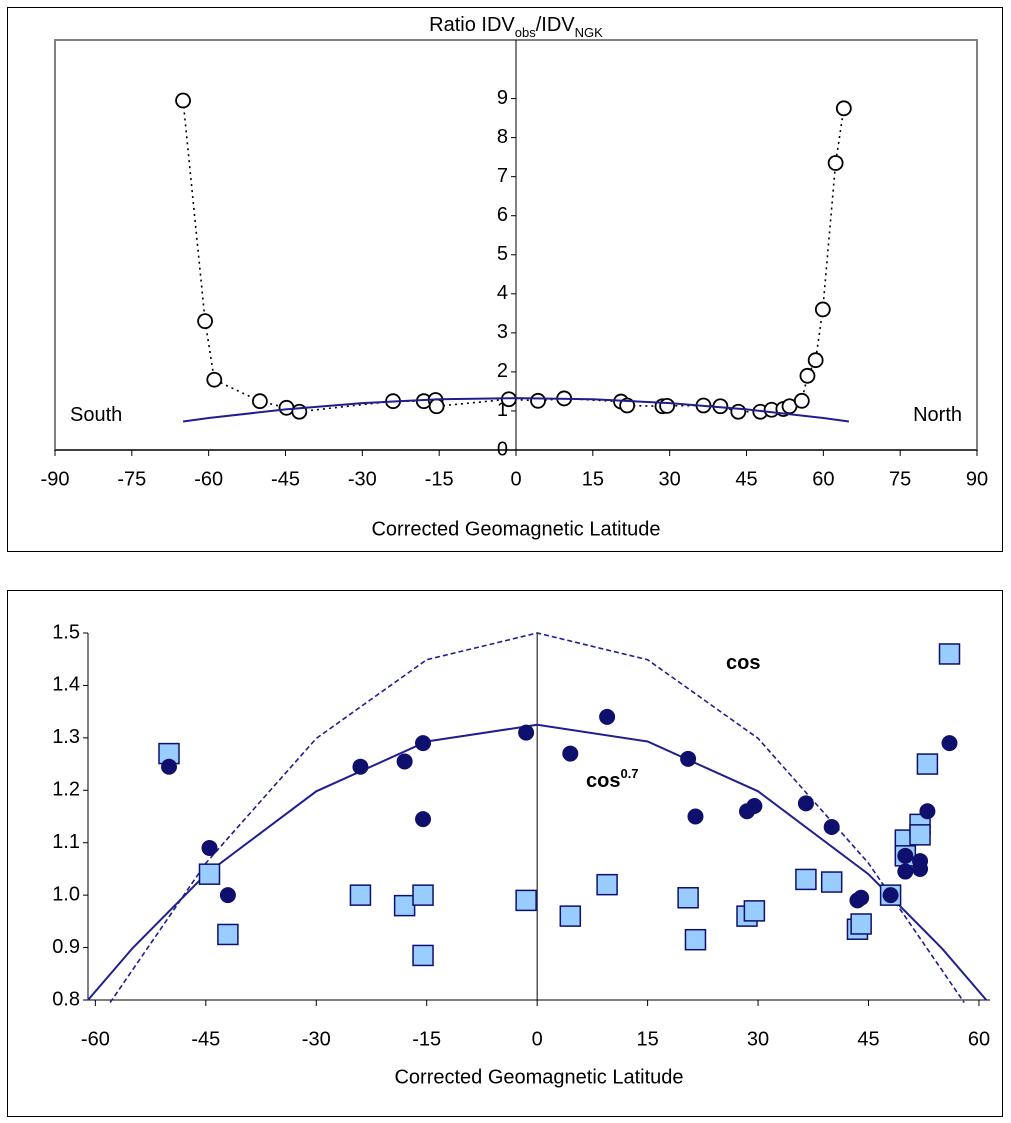 This screenshot has width=1011, height=1123. Describe the element at coordinates (556, 25) in the screenshot. I see `title-part: /IDV` at that location.